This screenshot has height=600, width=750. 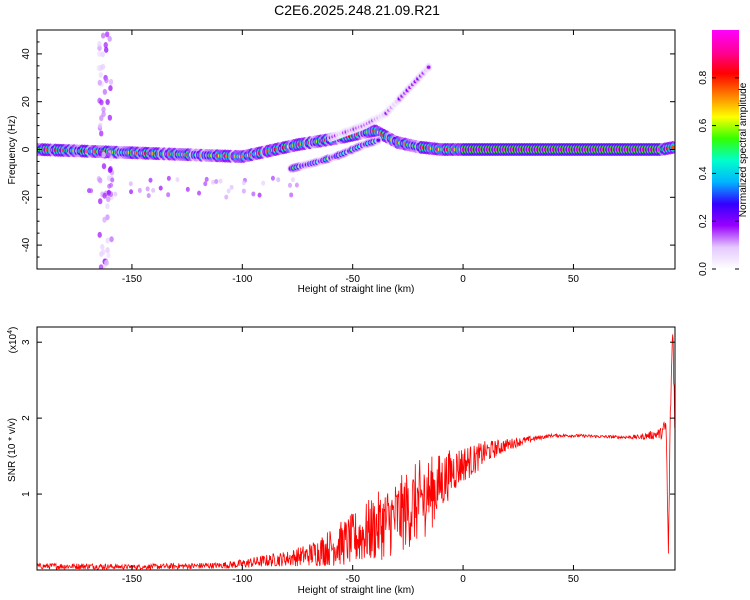 What do you see at coordinates (242, 279) in the screenshot?
I see `spectrogram-x-tick-label: -100` at bounding box center [242, 279].